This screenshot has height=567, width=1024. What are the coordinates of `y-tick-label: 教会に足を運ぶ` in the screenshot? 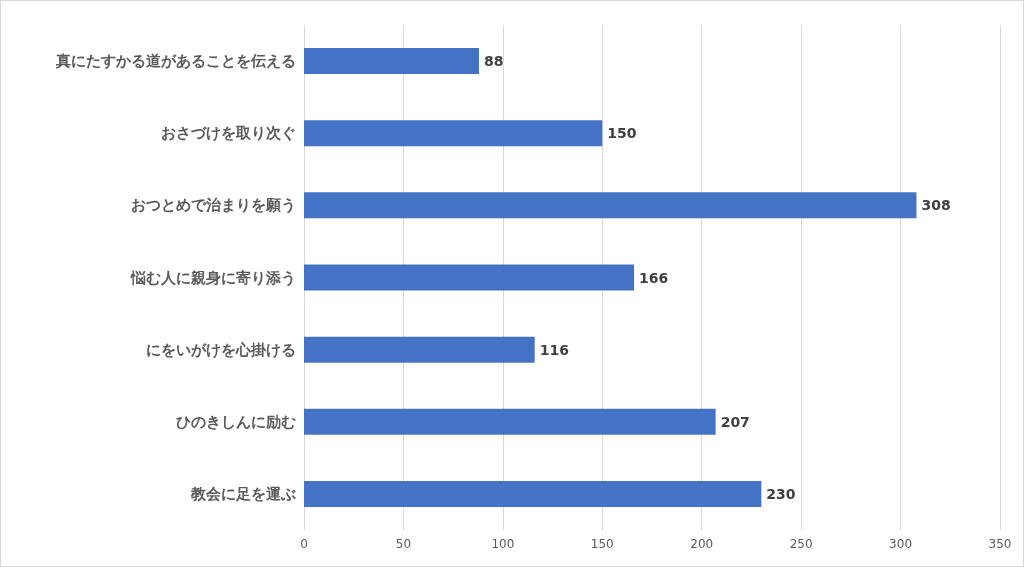 It's located at (243, 493).